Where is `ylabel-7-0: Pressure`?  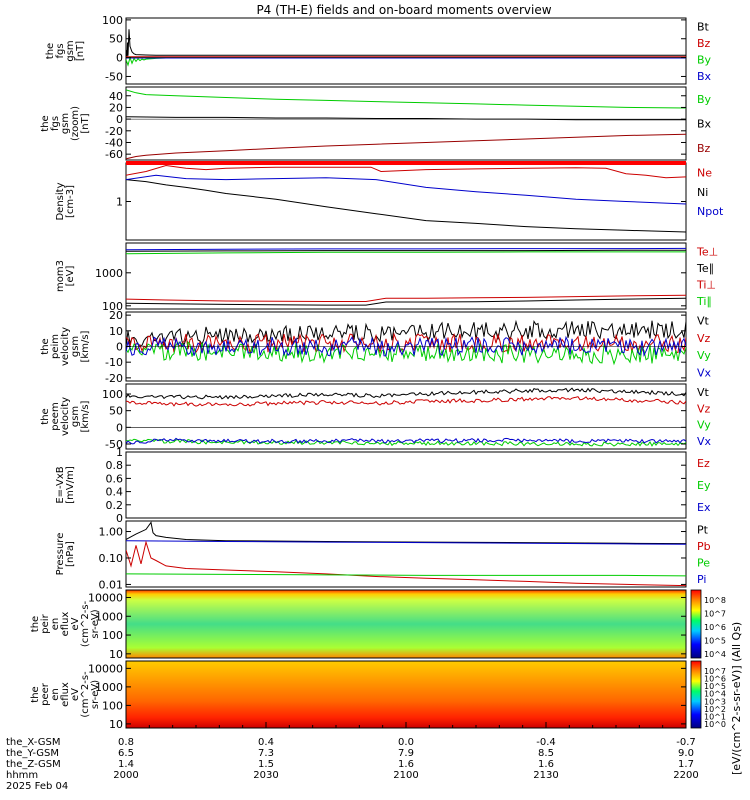 ylabel-7-0: Pressure is located at coordinates (60, 554).